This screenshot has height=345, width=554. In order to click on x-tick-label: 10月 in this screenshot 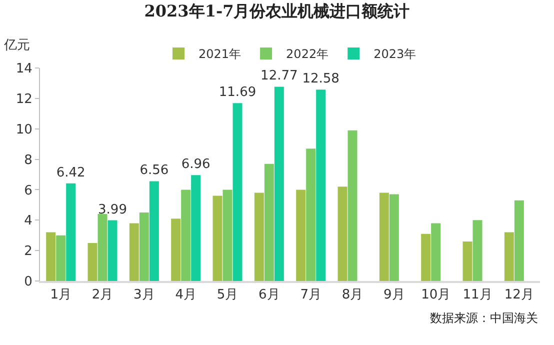, I will do `click(436, 295)`.